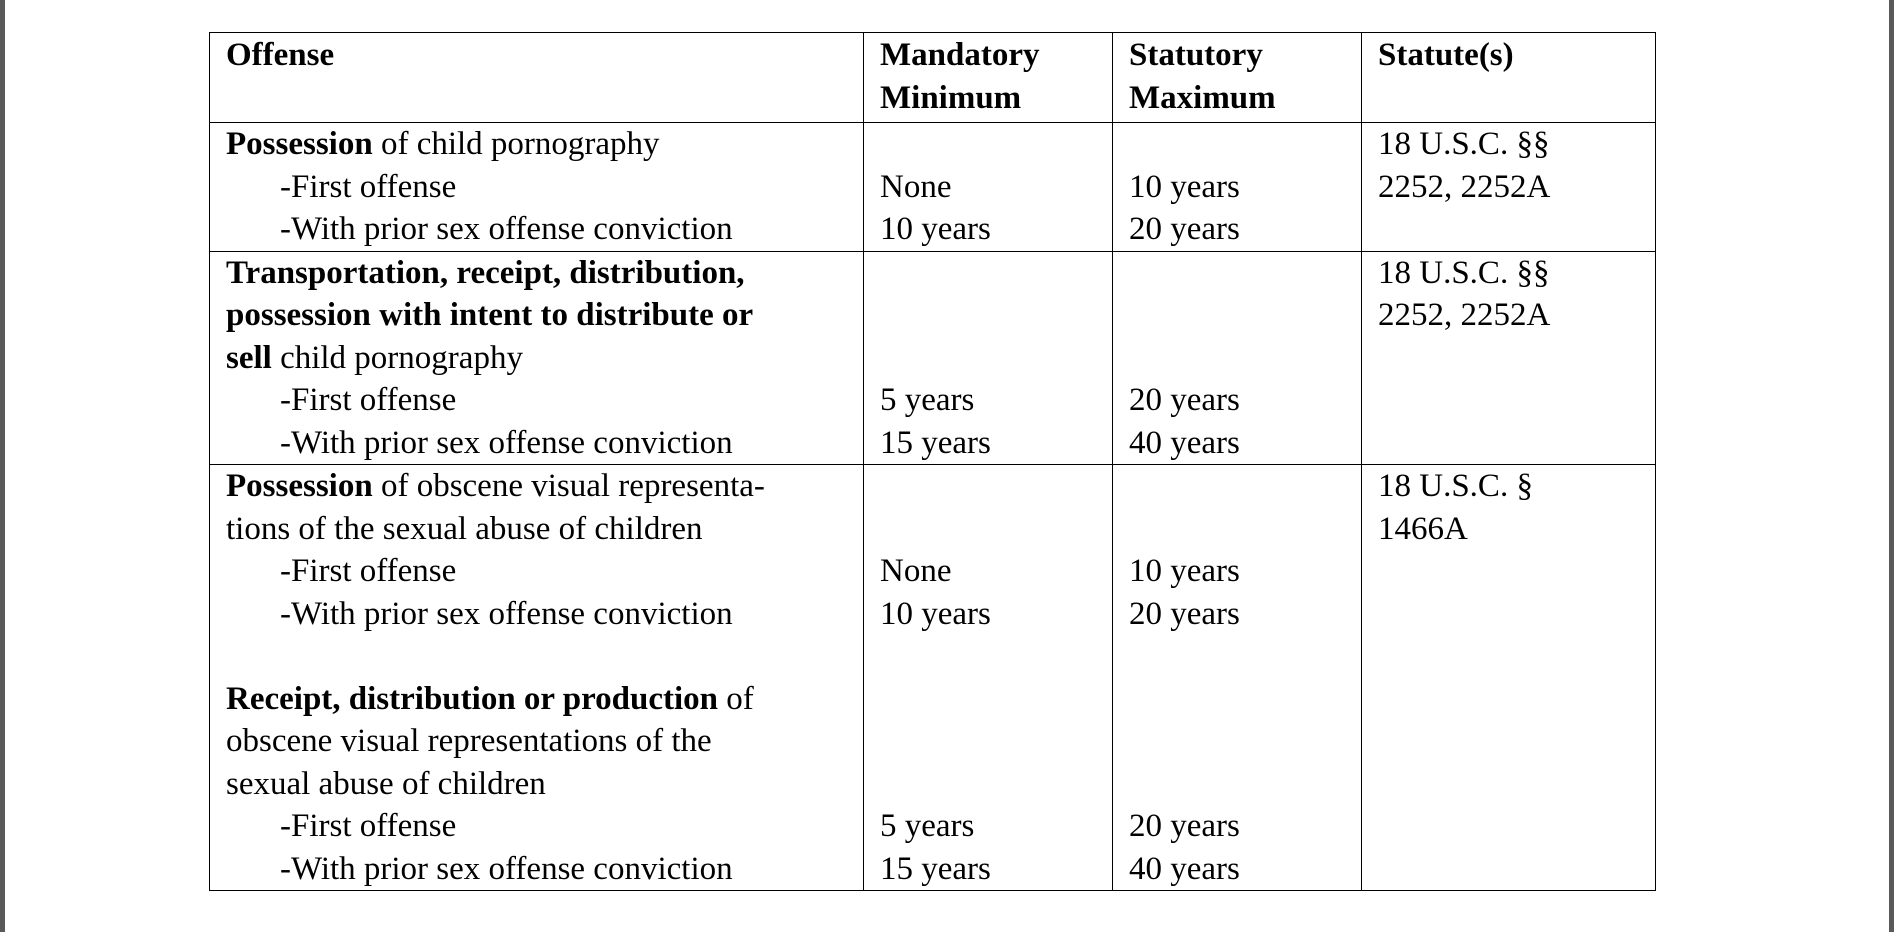  I want to click on maximum-cell: 20 years 40 years, so click(1237, 357).